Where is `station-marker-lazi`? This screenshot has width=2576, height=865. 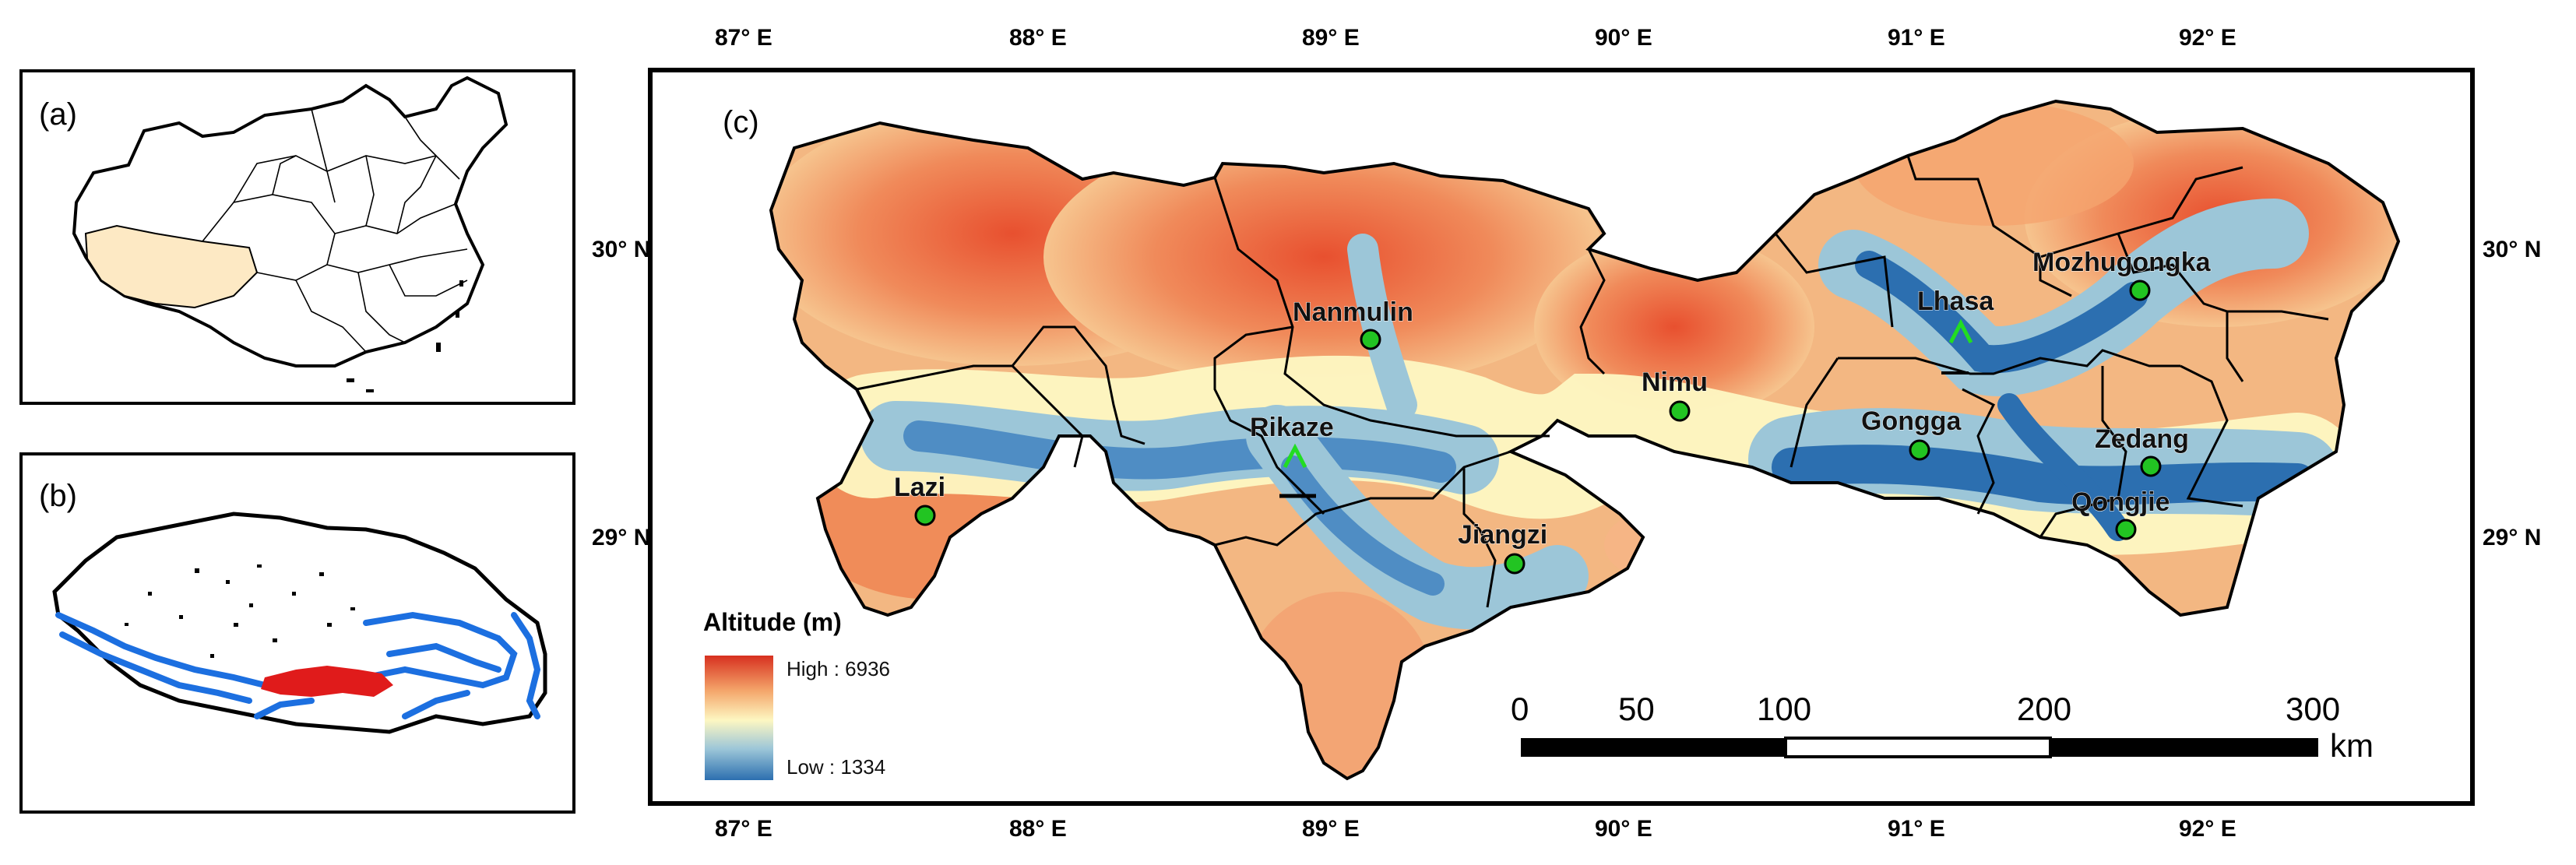
station-marker-lazi is located at coordinates (925, 515).